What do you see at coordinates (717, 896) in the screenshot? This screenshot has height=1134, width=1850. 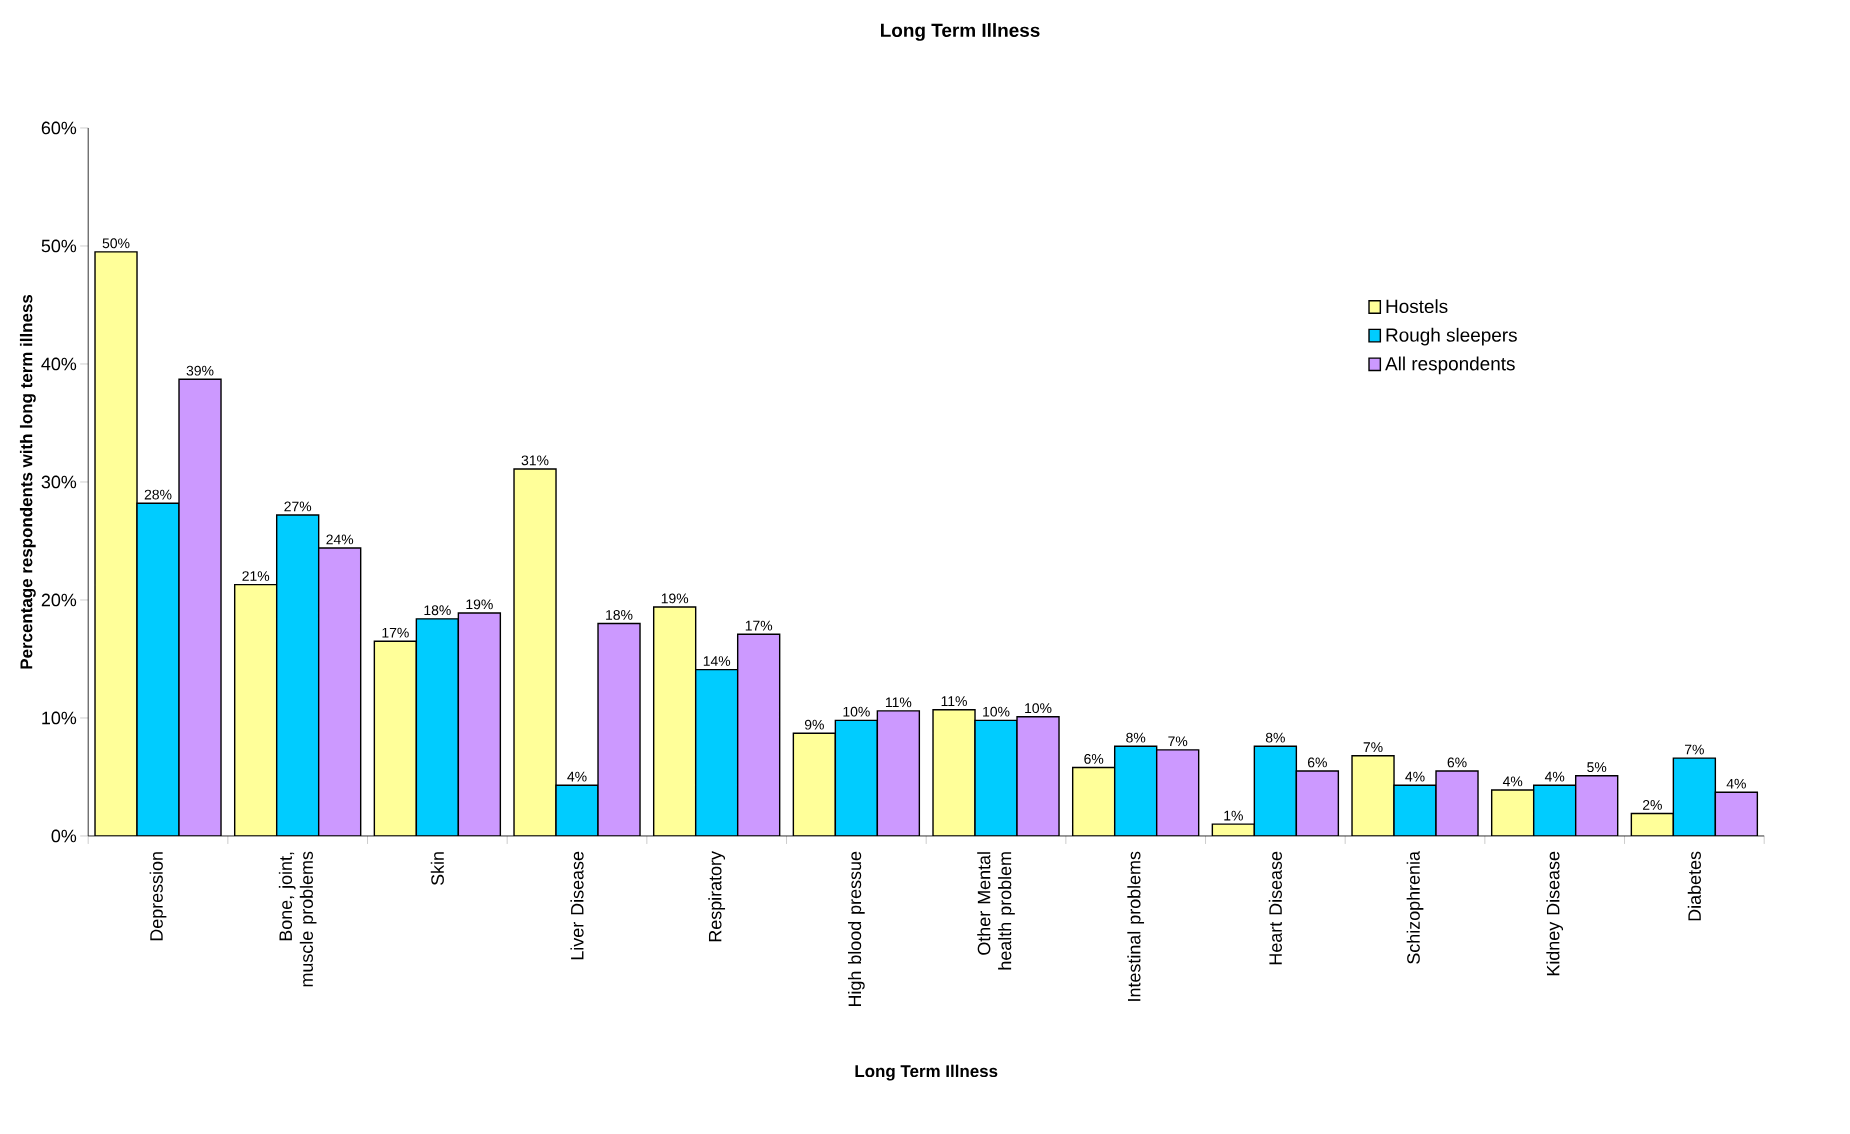 I see `x-tick-label: Respiratory` at bounding box center [717, 896].